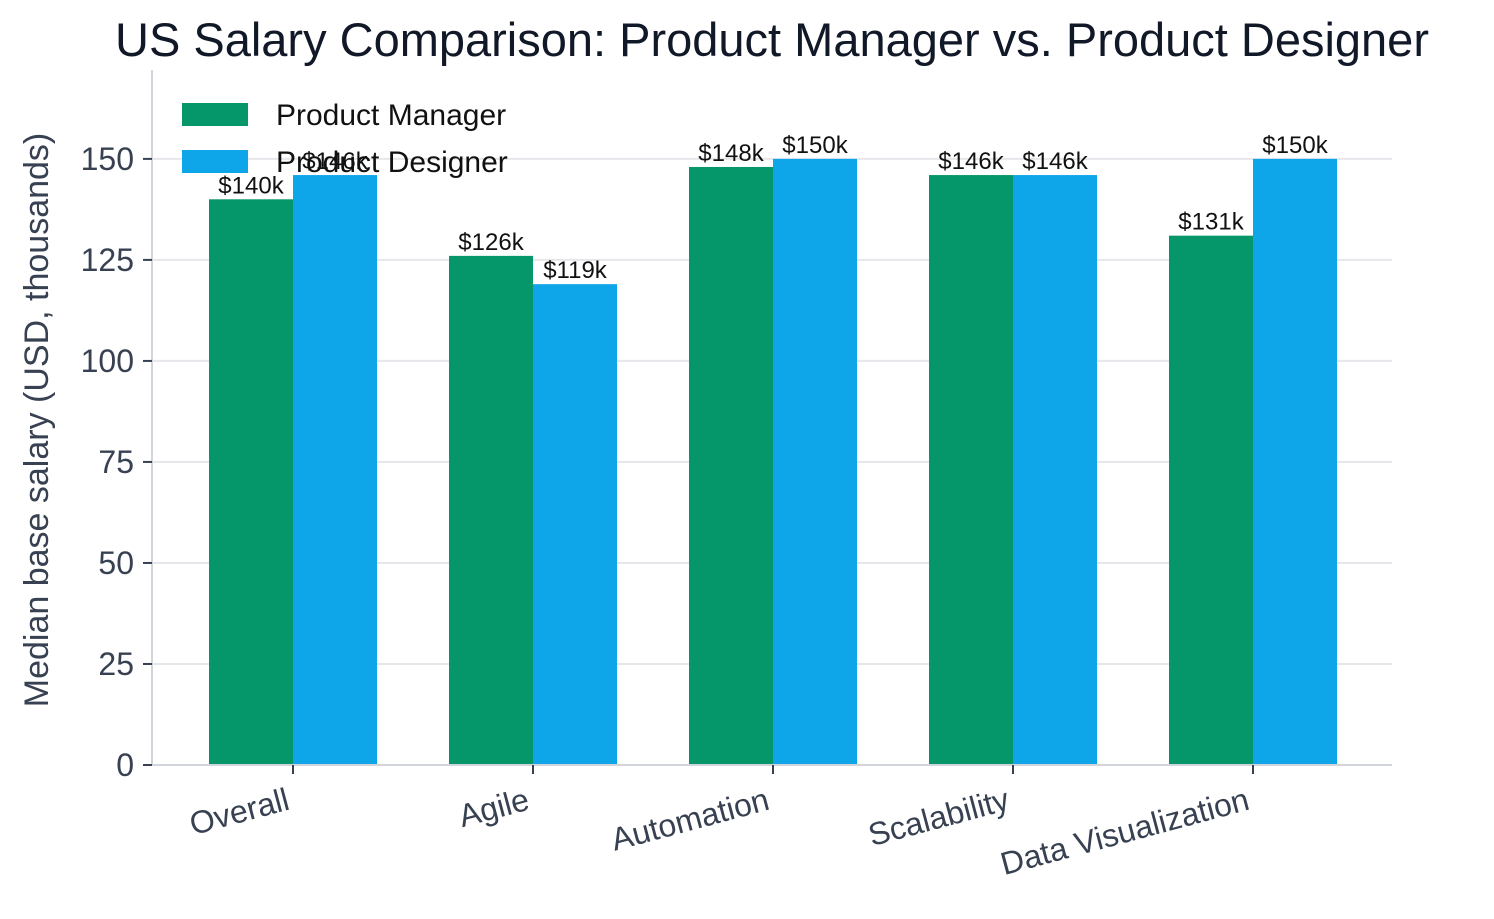 The height and width of the screenshot is (919, 1494). Describe the element at coordinates (491, 242) in the screenshot. I see `data-label: $126k` at that location.